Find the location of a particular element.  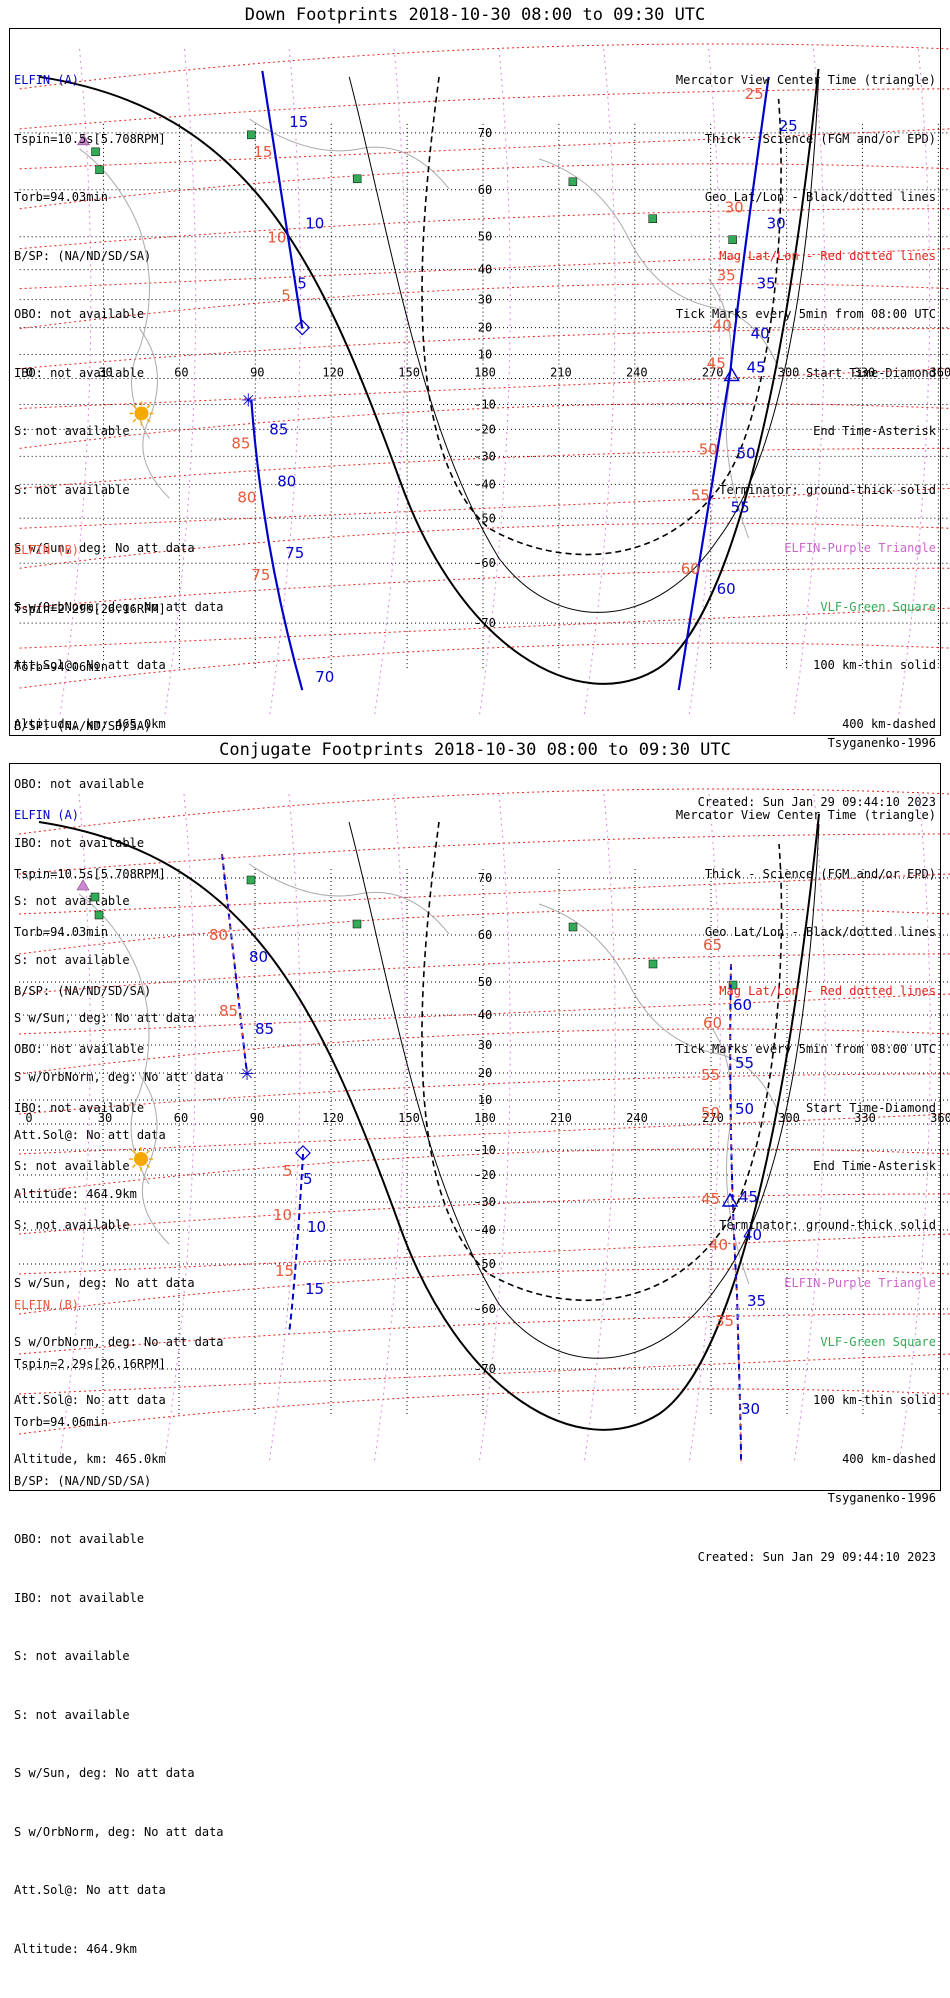

down-elfin-a-line: Altitude, km: 465.0km is located at coordinates (90, 723).